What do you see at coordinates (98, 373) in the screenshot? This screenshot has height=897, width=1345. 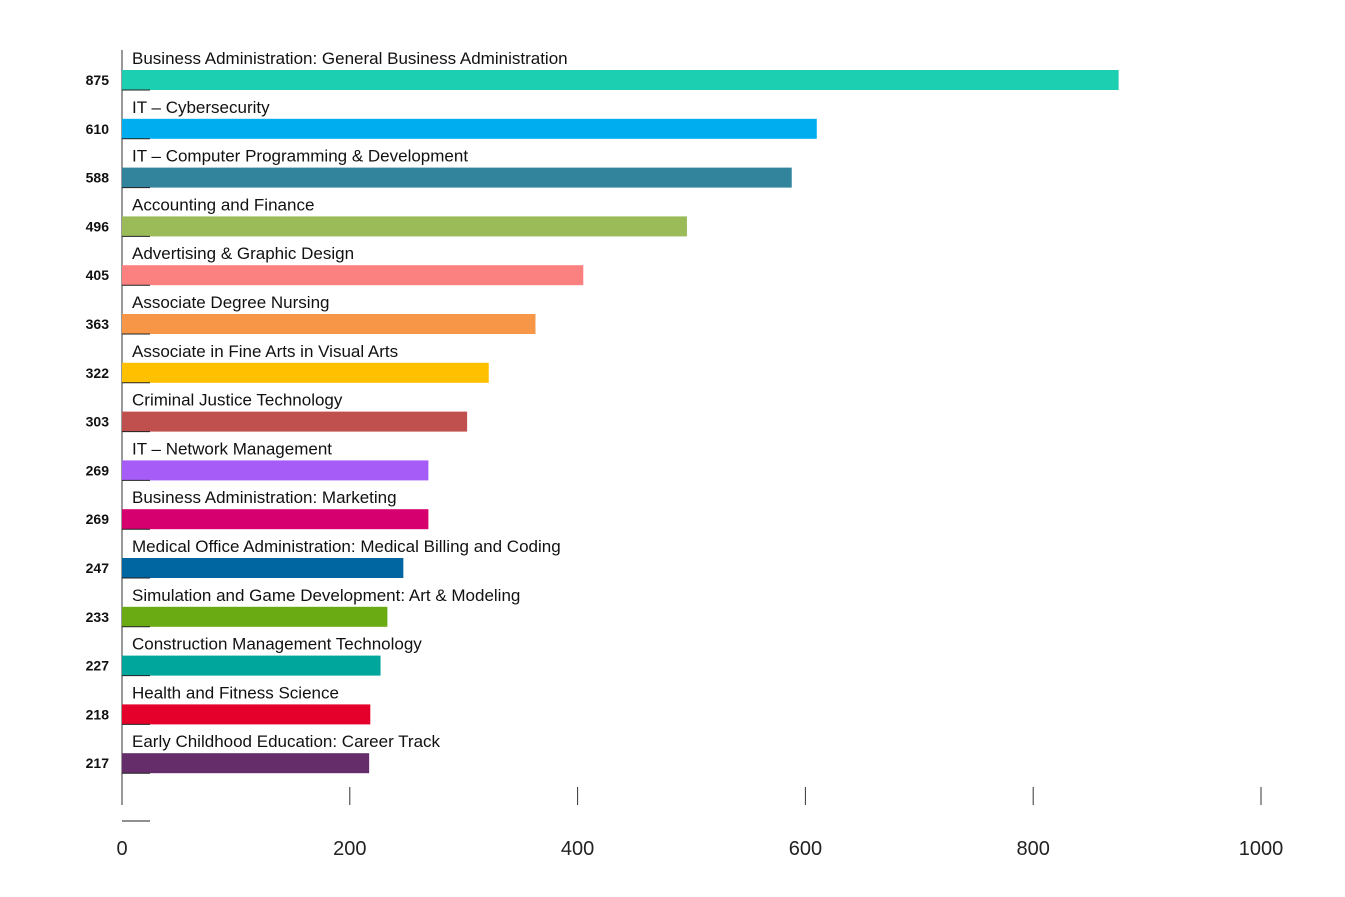 I see `value-label: 322` at bounding box center [98, 373].